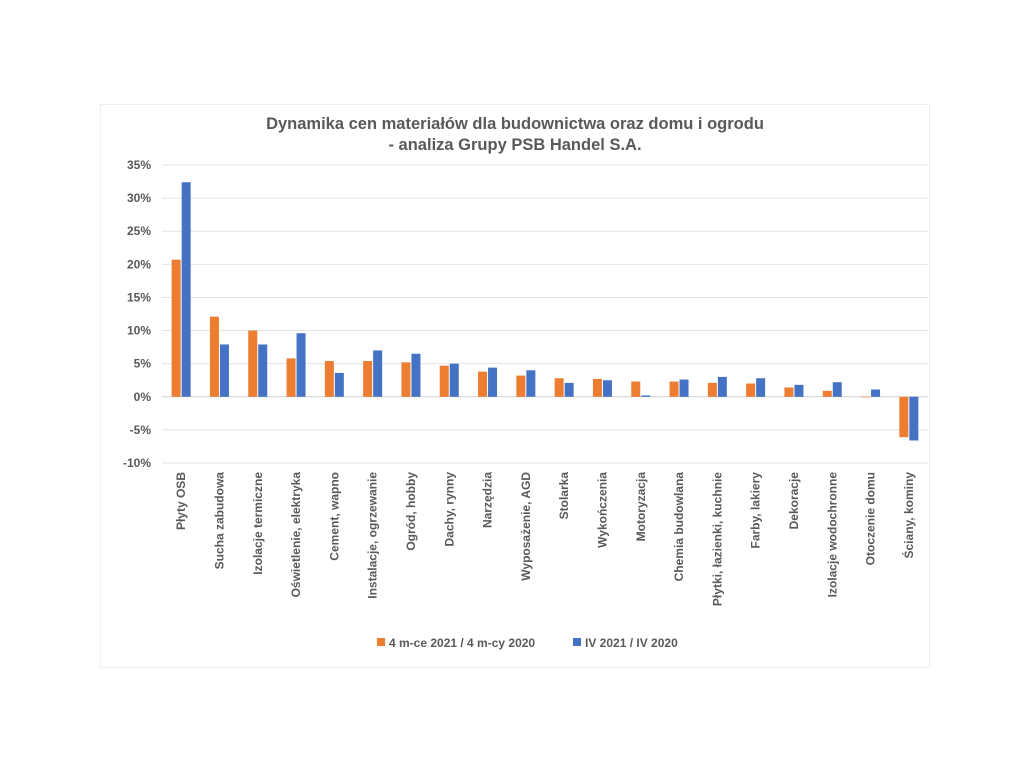 This screenshot has width=1024, height=768. I want to click on y-tick-label: 10%, so click(139, 331).